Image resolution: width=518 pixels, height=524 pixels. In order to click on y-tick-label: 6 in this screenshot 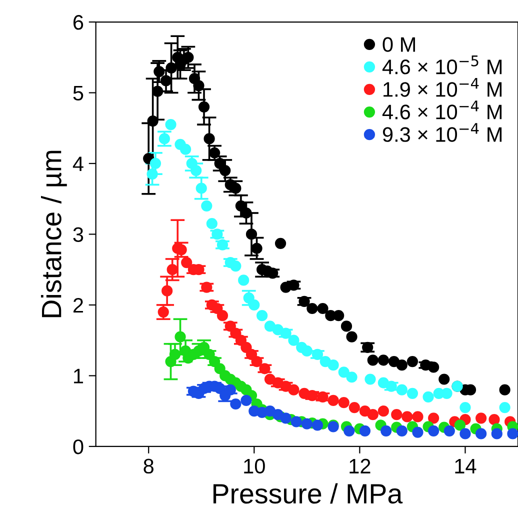, I will do `click(78, 22)`.